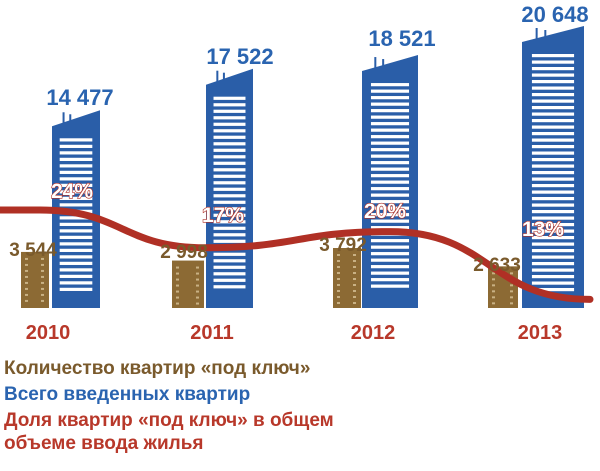 This screenshot has width=600, height=471. Describe the element at coordinates (390, 181) in the screenshot. I see `total-bar-2012` at that location.